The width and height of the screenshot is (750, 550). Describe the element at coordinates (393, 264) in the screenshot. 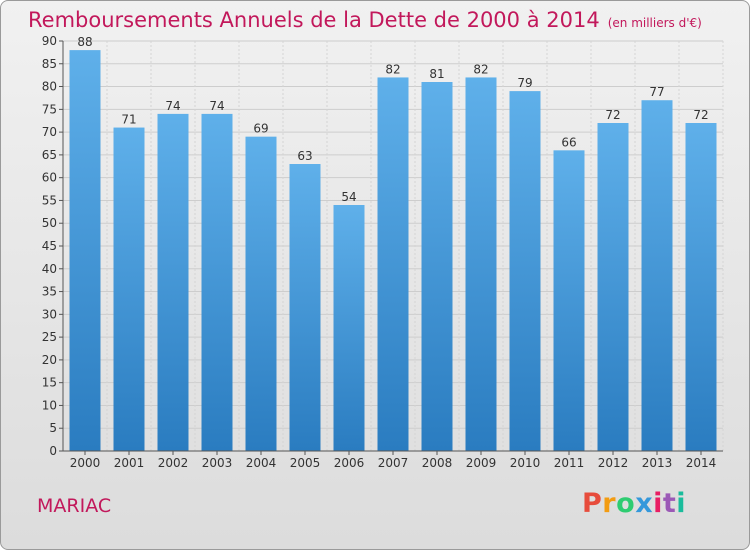

I see `bar-2007` at that location.